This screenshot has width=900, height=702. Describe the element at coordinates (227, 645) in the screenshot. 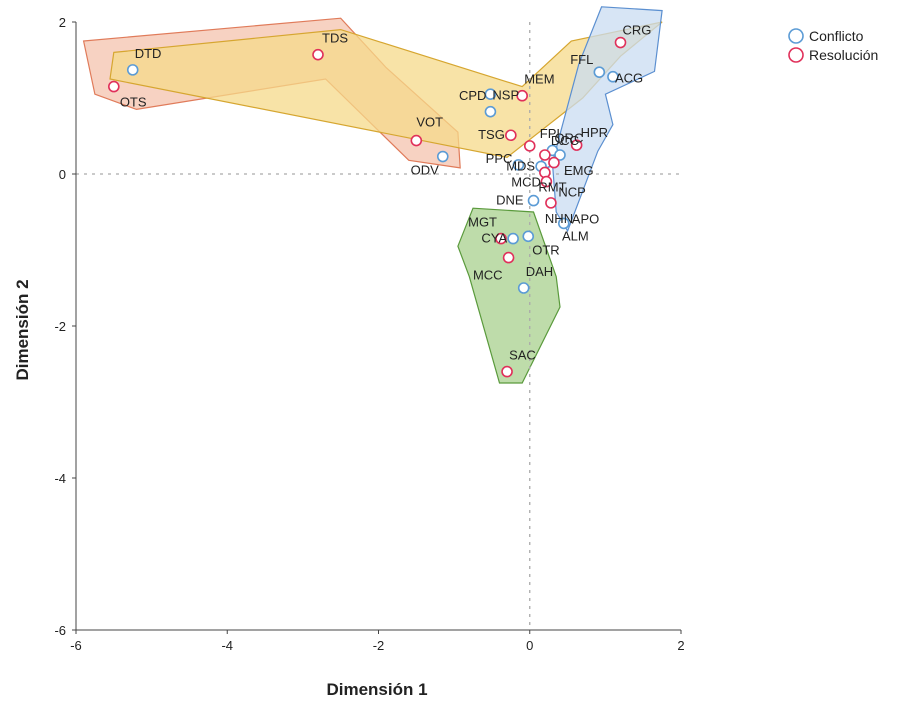

I see `x-tick-label: -4` at that location.